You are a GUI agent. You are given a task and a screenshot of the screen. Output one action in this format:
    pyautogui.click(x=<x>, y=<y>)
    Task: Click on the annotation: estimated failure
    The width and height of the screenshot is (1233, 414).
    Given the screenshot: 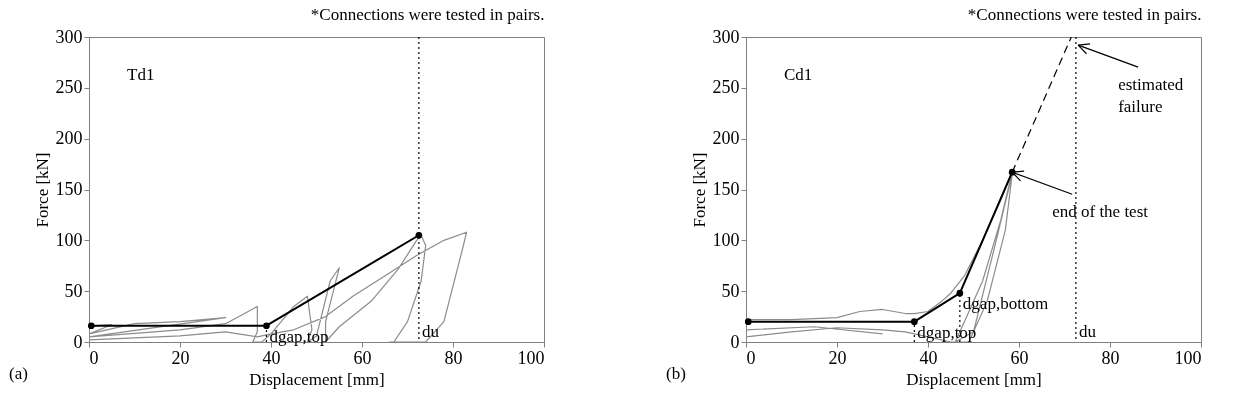 What is the action you would take?
    pyautogui.click(x=1151, y=96)
    